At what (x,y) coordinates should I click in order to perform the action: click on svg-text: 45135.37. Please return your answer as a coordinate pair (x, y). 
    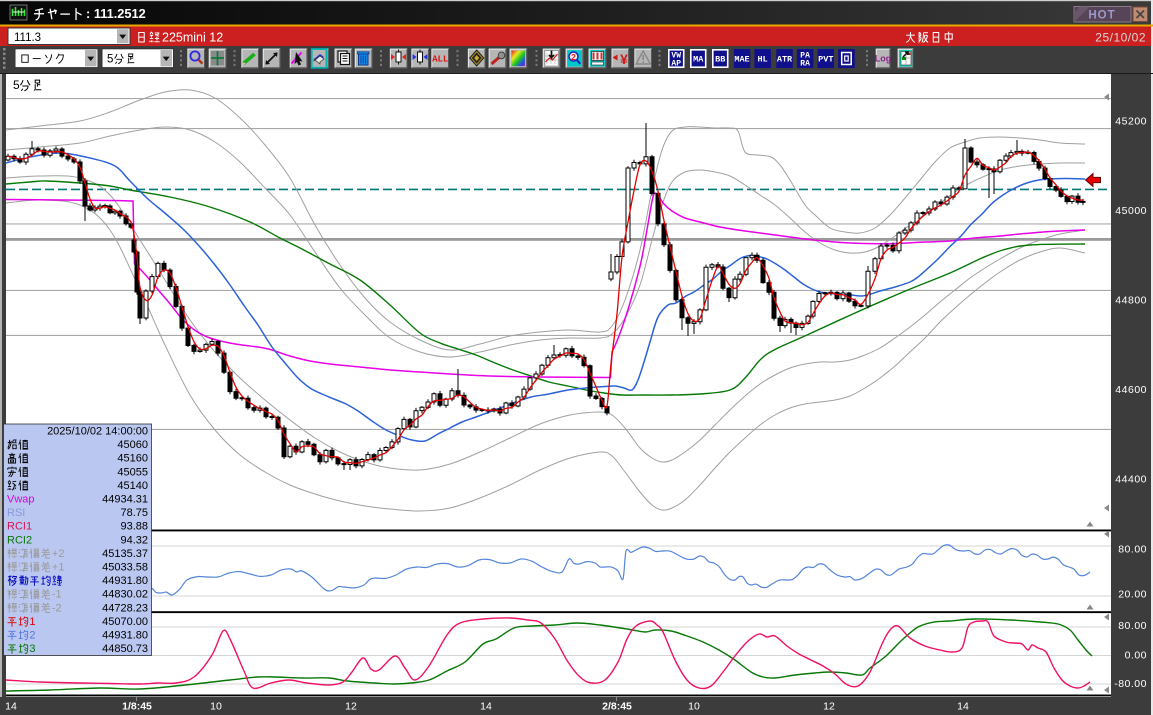
    Looking at the image, I should click on (125, 554).